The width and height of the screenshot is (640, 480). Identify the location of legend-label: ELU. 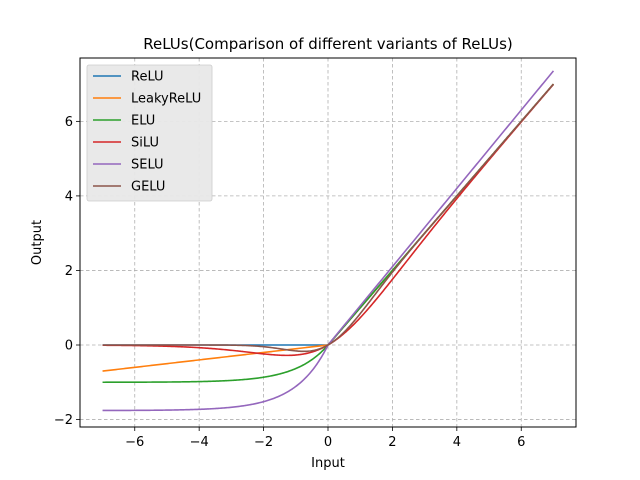
(143, 121).